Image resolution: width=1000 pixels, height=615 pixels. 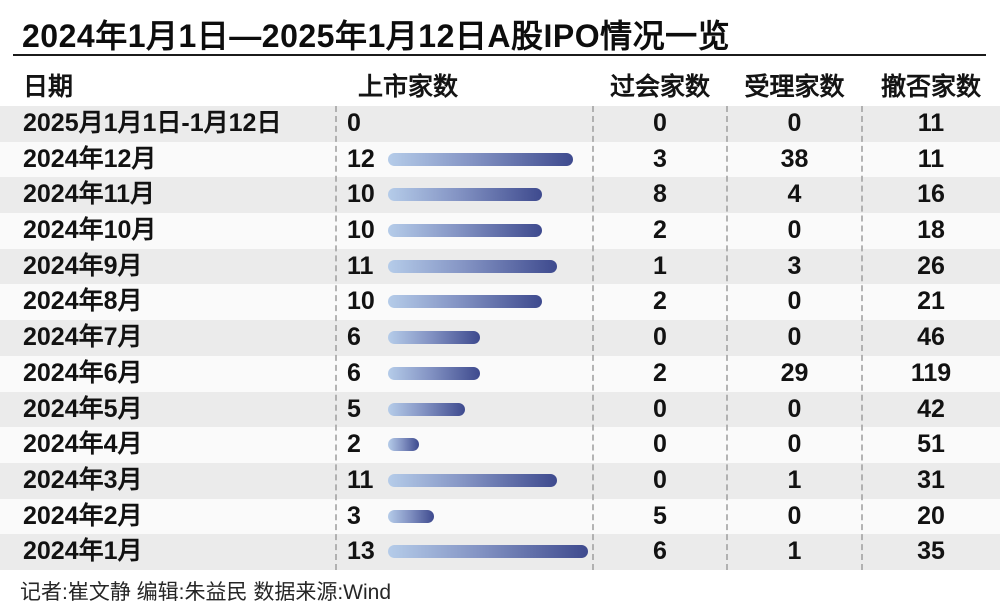 What do you see at coordinates (48, 87) in the screenshot?
I see `column-header-date: 日期` at bounding box center [48, 87].